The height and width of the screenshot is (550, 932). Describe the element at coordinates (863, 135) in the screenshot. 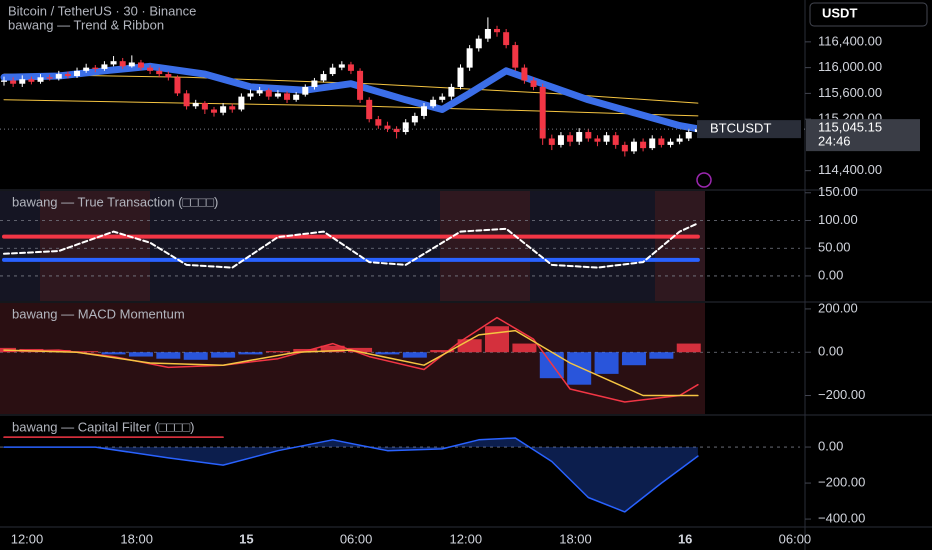

I see `price-tag` at that location.